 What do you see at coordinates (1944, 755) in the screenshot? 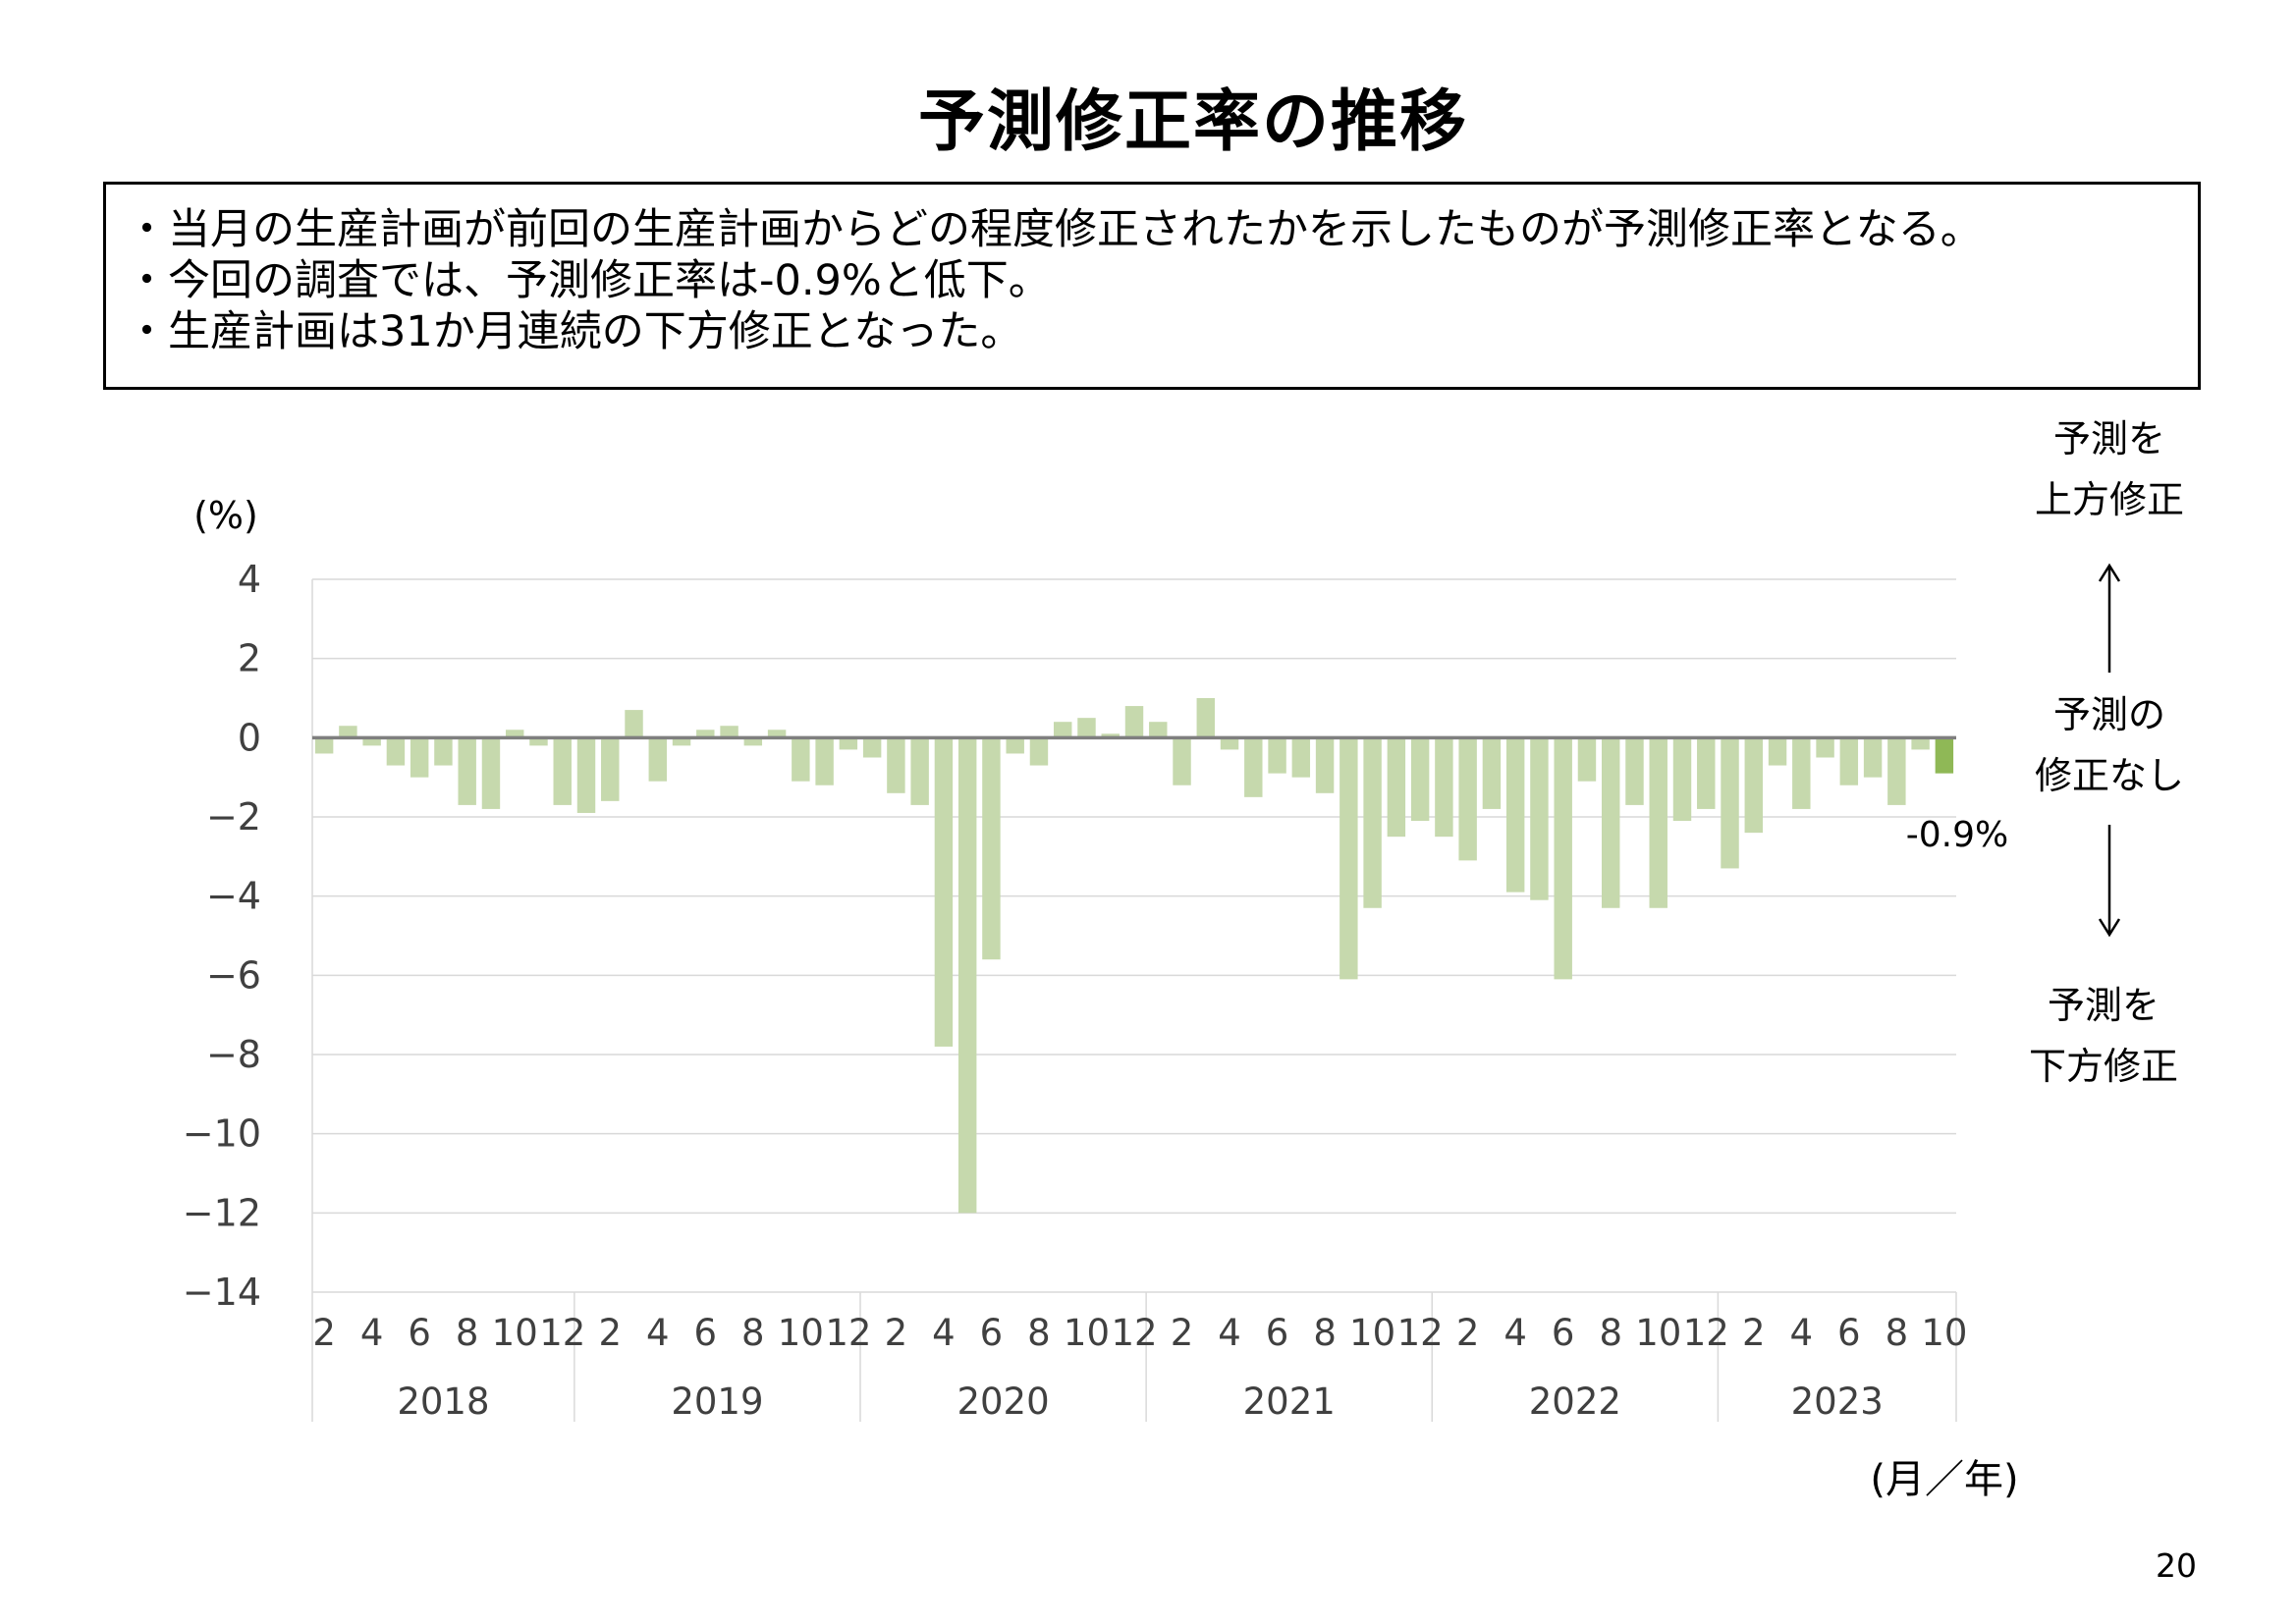
I see `bar-latest` at bounding box center [1944, 755].